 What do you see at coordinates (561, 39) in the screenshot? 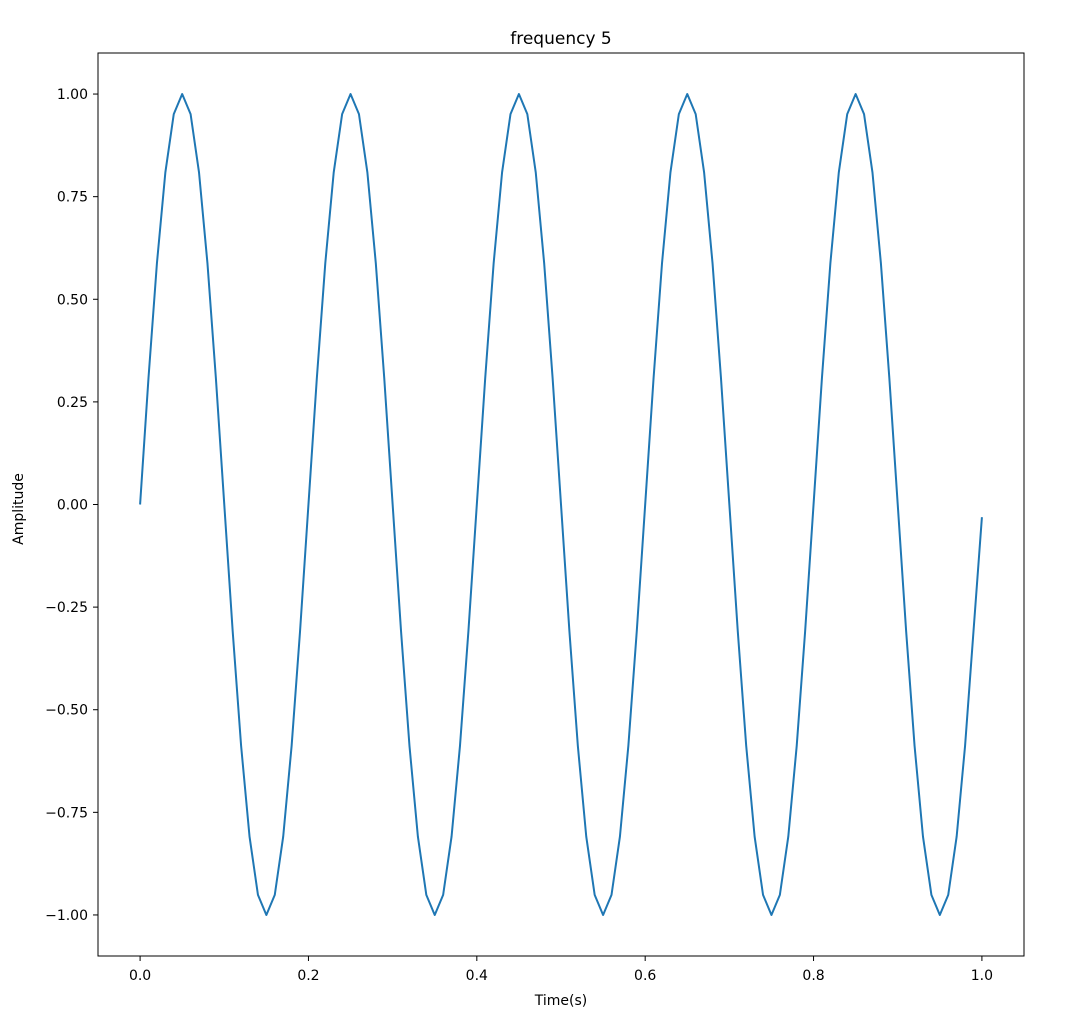
I see `chart-title: frequency 5` at bounding box center [561, 39].